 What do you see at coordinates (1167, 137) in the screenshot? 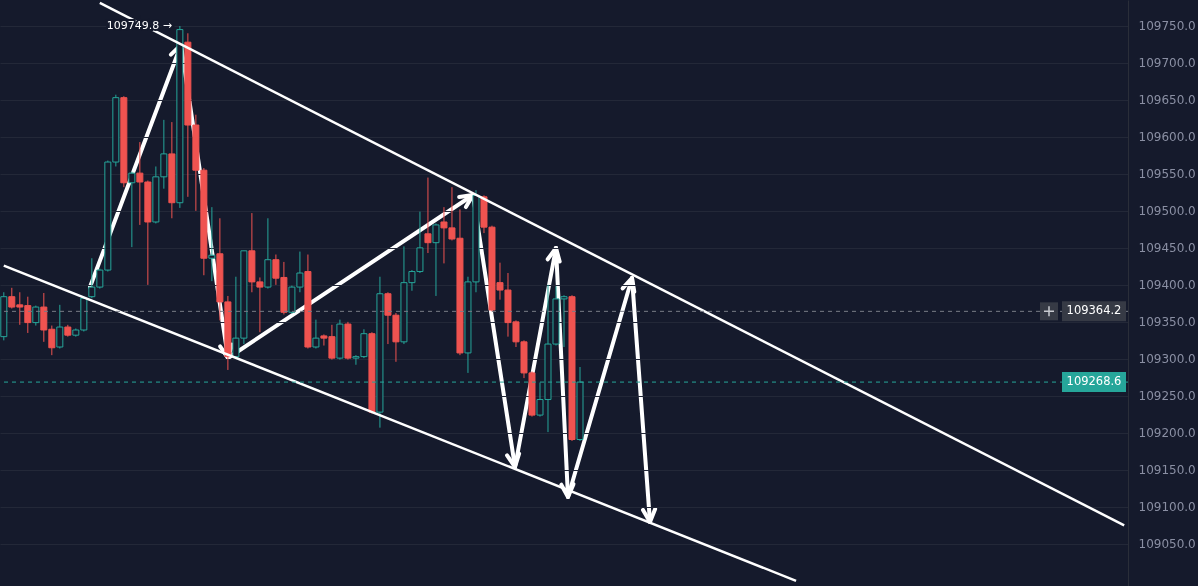
I see `y-tick-label: 109600.0` at bounding box center [1167, 137].